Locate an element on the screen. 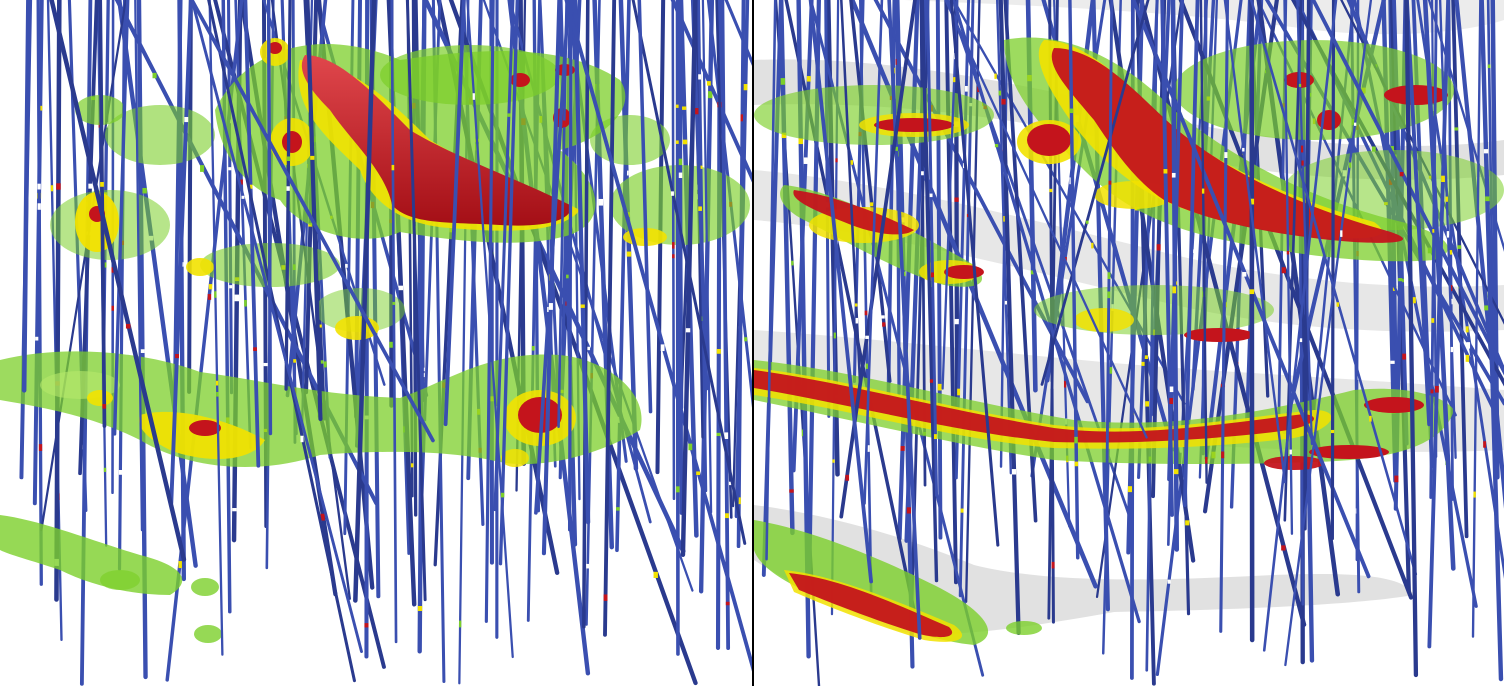 This screenshot has height=686, width=1504. medium-grade-shell is located at coordinates (1104, 320).